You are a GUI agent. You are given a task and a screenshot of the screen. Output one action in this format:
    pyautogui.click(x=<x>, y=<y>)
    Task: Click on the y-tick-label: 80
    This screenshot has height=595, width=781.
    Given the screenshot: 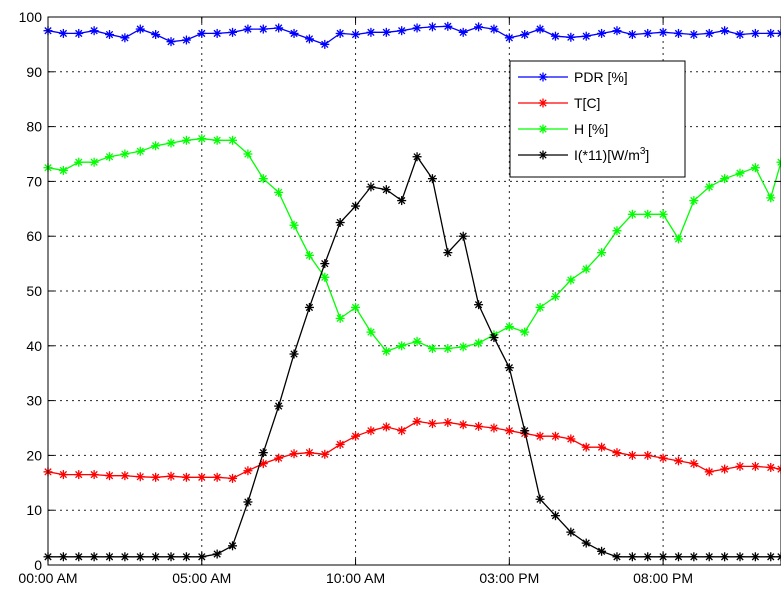 What is the action you would take?
    pyautogui.click(x=34, y=127)
    